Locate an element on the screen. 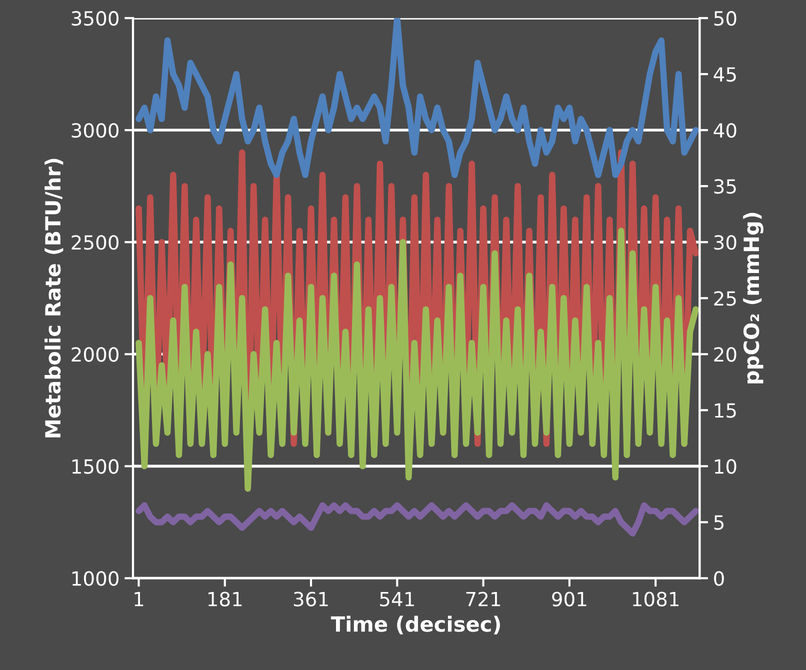 The width and height of the screenshot is (806, 670). x-tick-label: 1 is located at coordinates (139, 599).